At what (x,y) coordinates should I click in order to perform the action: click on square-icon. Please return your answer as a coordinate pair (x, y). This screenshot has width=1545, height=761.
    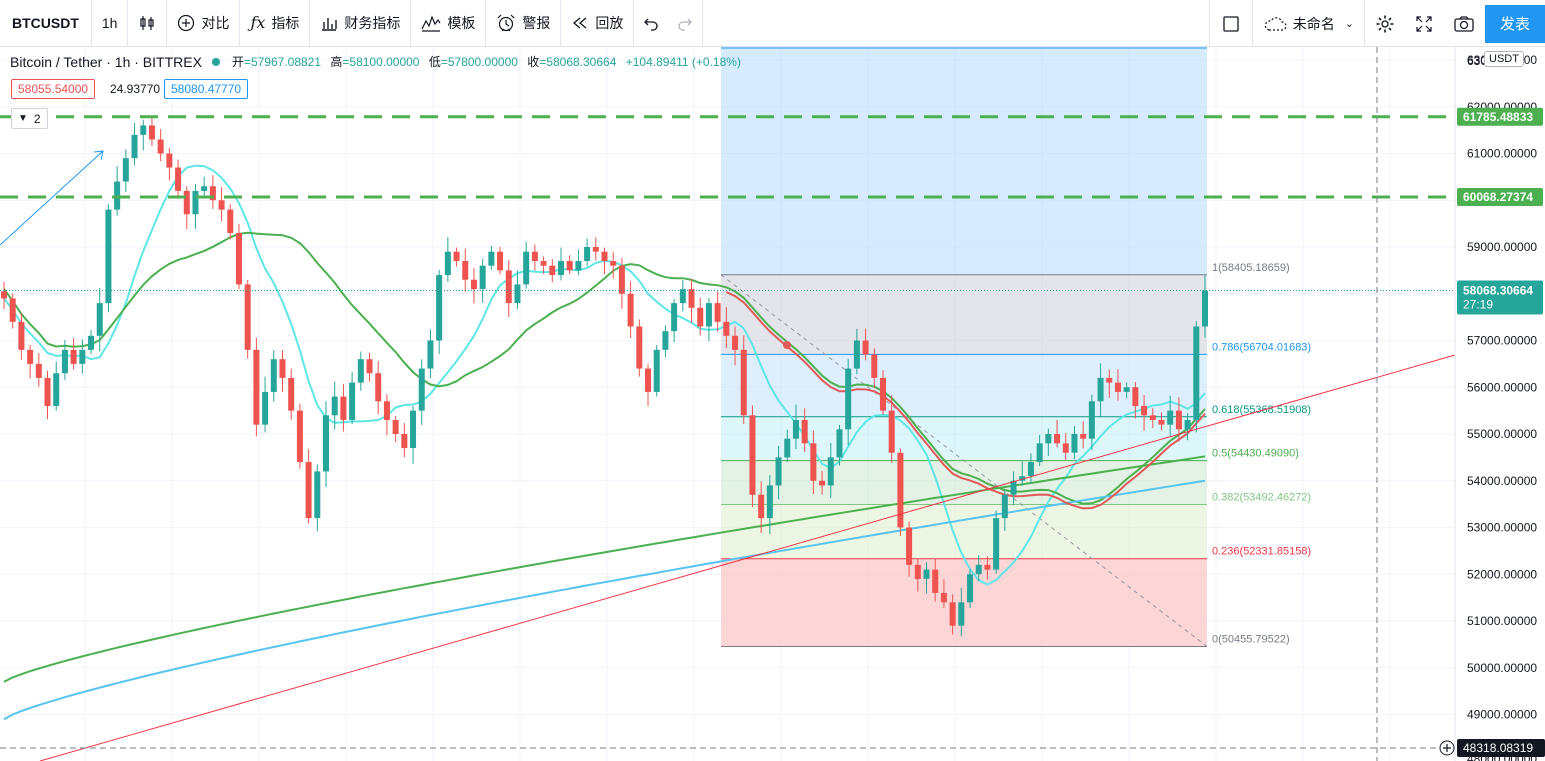
    Looking at the image, I should click on (1231, 23).